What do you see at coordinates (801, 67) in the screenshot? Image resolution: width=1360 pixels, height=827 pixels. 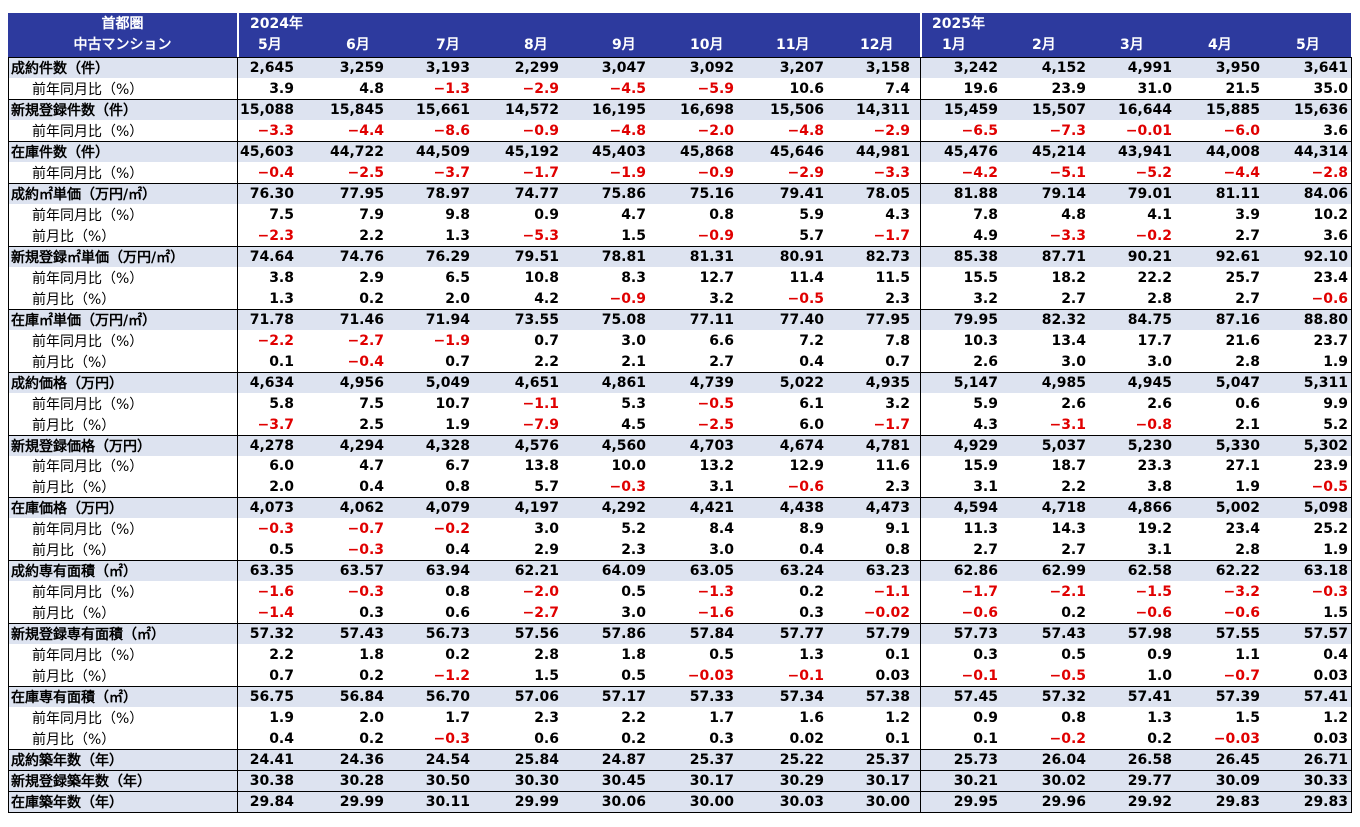 I see `table-cell: 3,207` at bounding box center [801, 67].